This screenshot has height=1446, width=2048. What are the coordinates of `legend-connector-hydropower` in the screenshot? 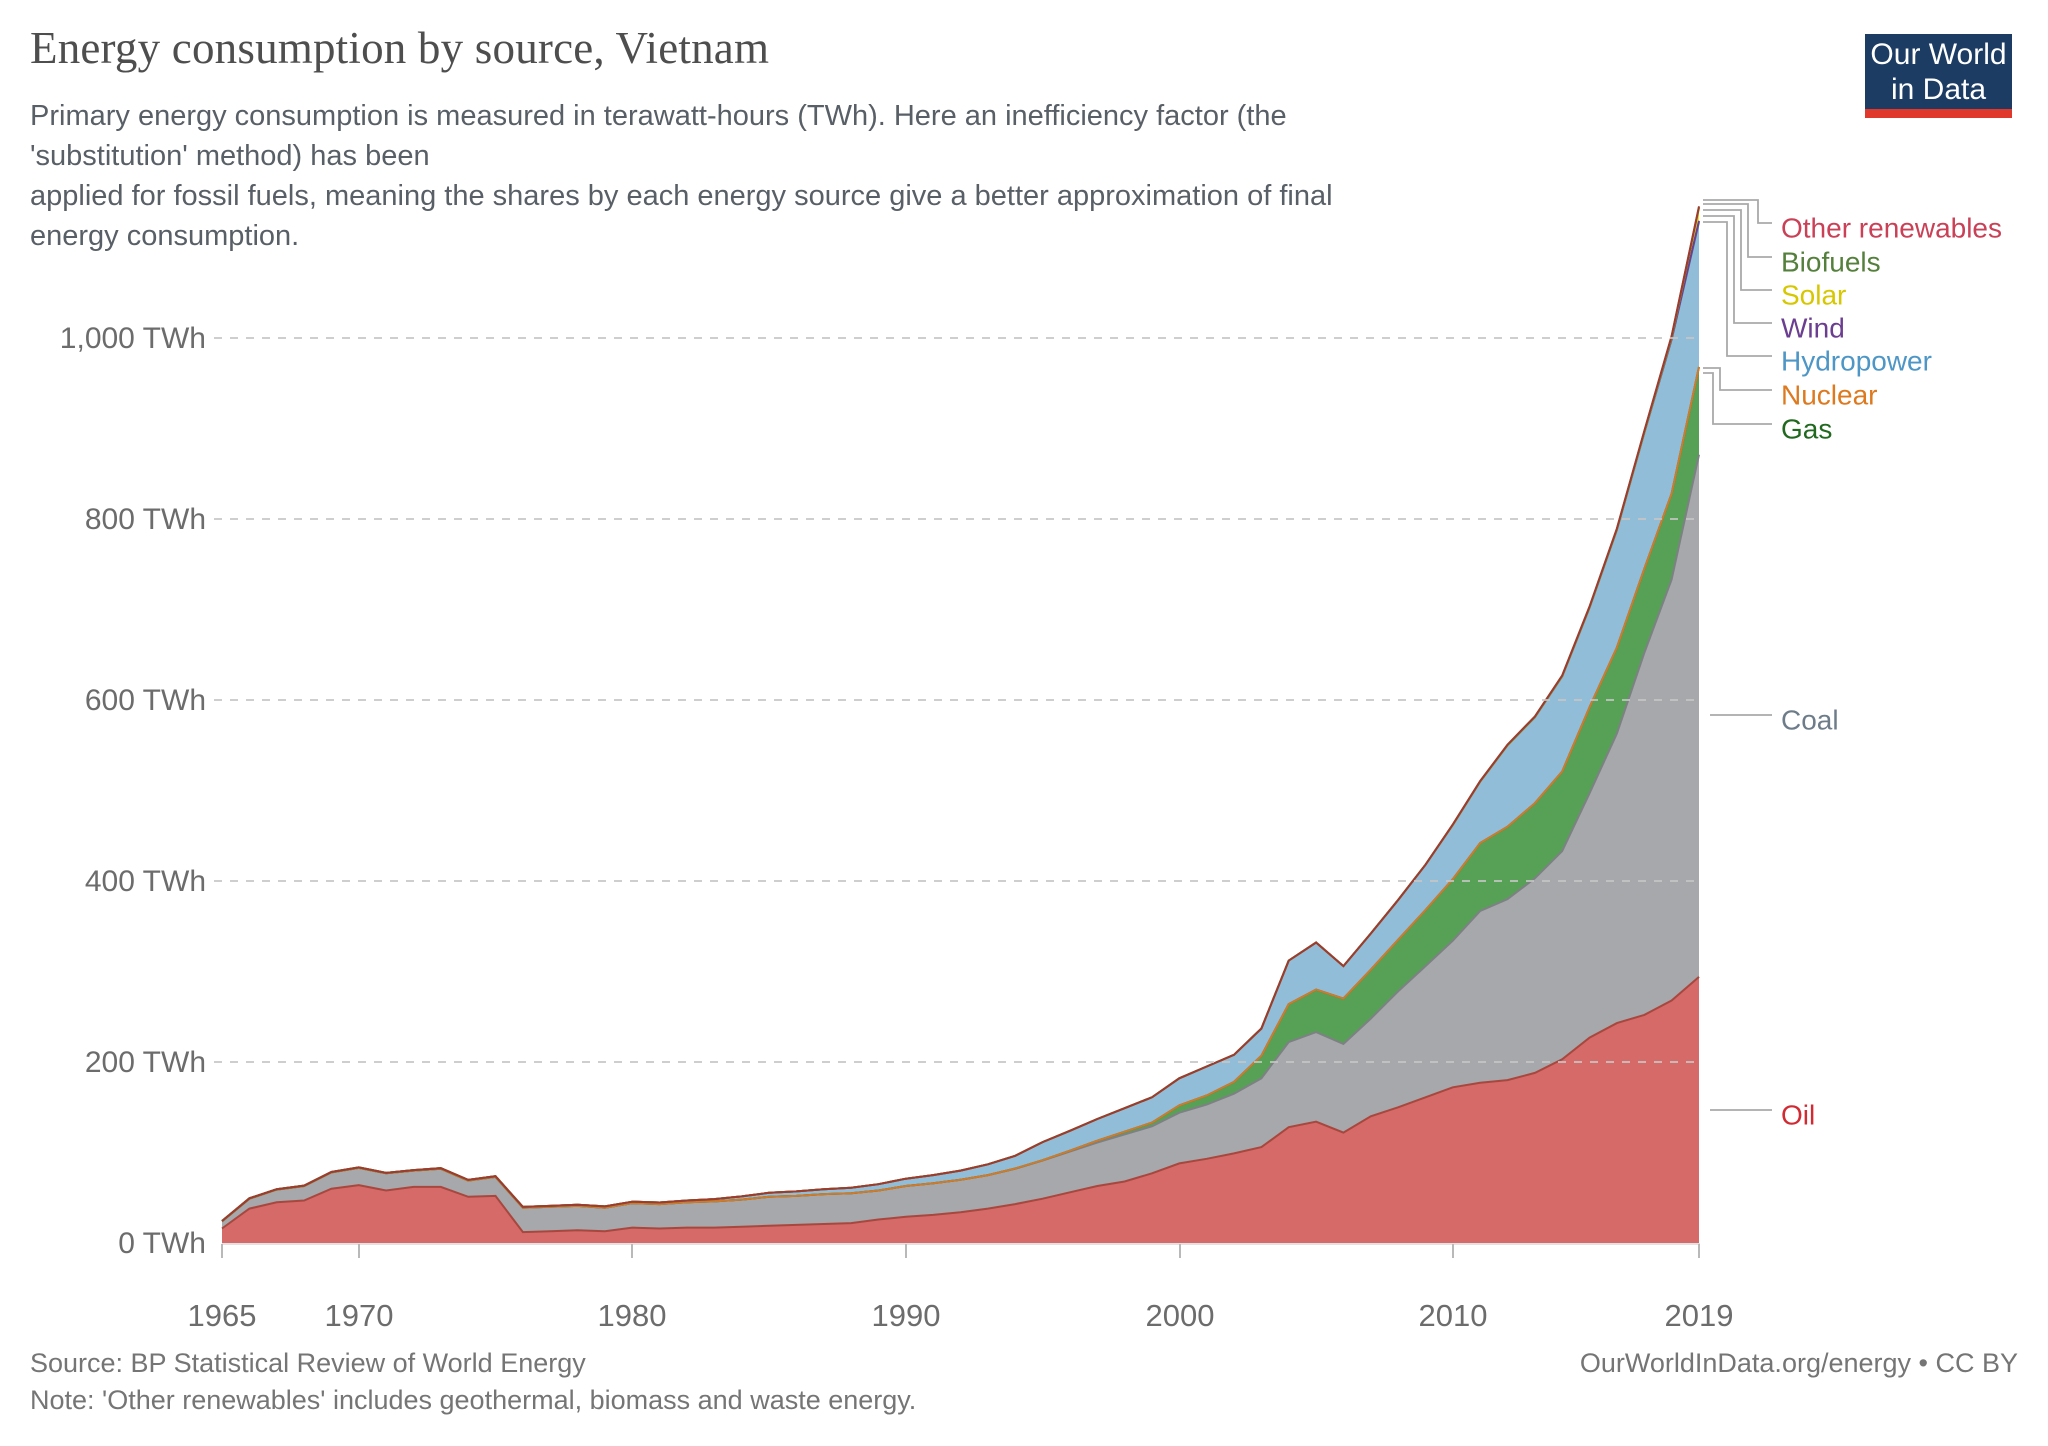 It's located at (1737, 289).